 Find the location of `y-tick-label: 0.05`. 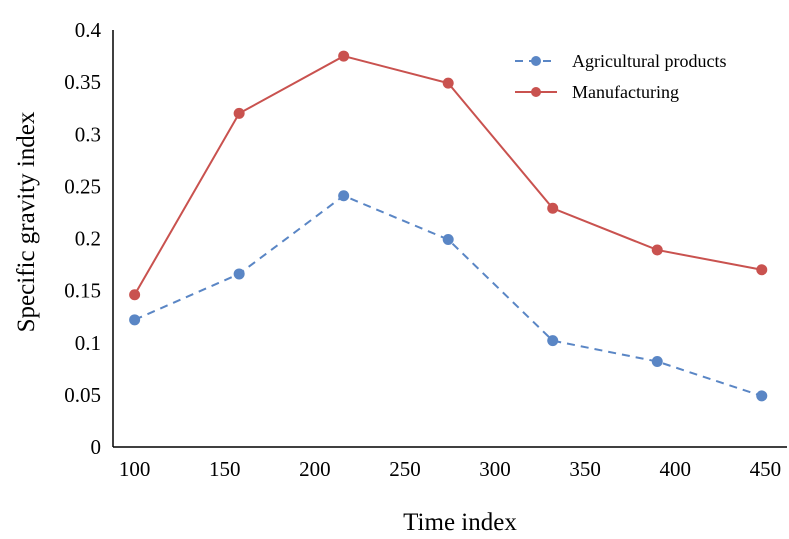

y-tick-label: 0.05 is located at coordinates (82, 395).